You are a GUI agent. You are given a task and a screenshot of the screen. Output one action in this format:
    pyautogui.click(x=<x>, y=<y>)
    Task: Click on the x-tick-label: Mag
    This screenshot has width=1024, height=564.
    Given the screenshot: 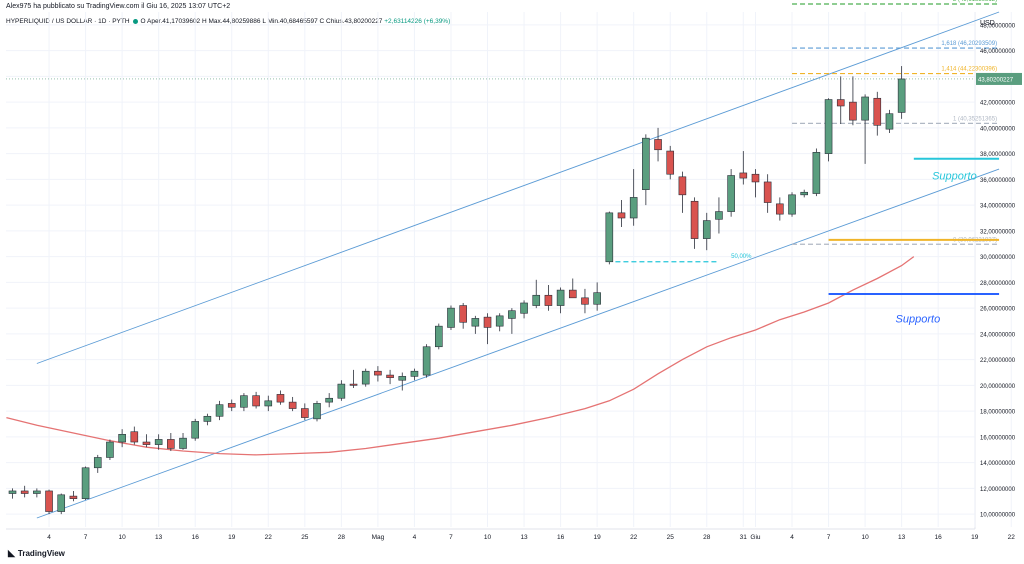 What is the action you would take?
    pyautogui.click(x=378, y=537)
    